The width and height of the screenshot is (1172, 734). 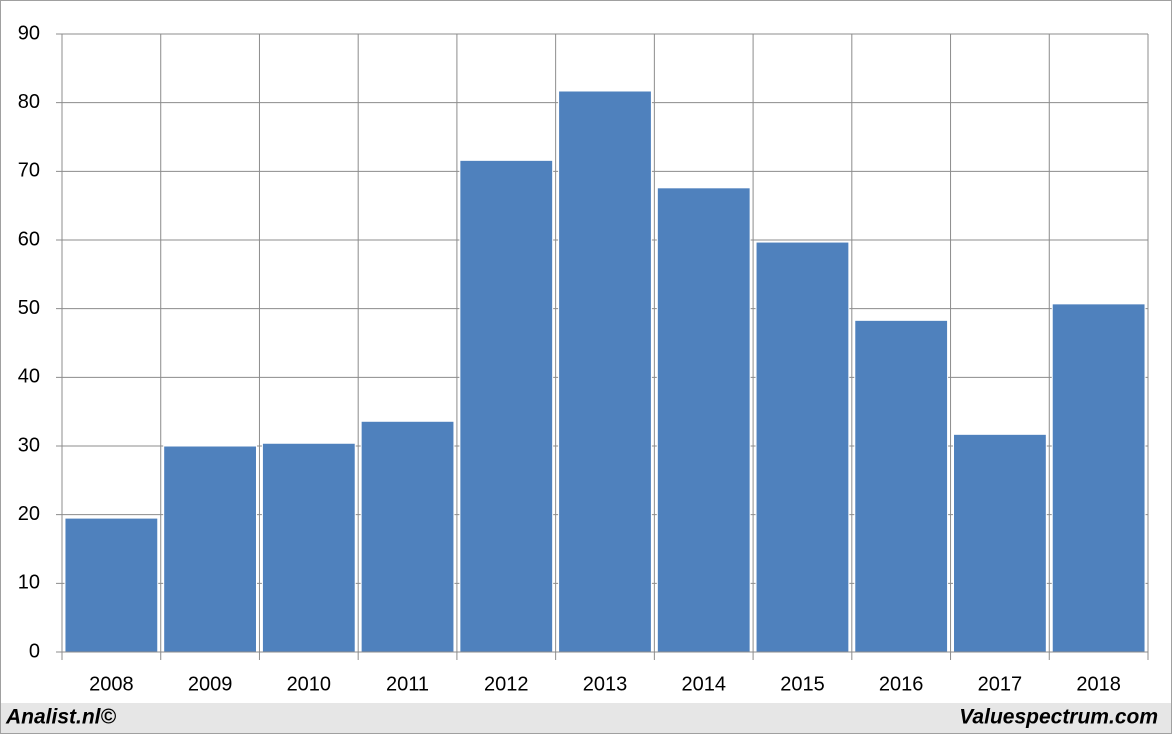 I want to click on x-tick-label: 2013, so click(x=605, y=684).